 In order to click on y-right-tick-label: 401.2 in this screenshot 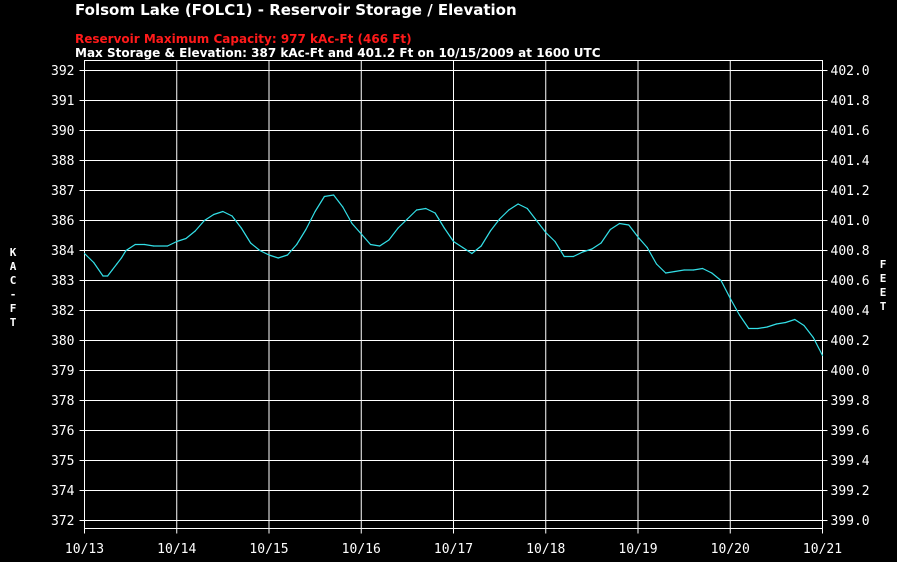, I will do `click(850, 191)`.